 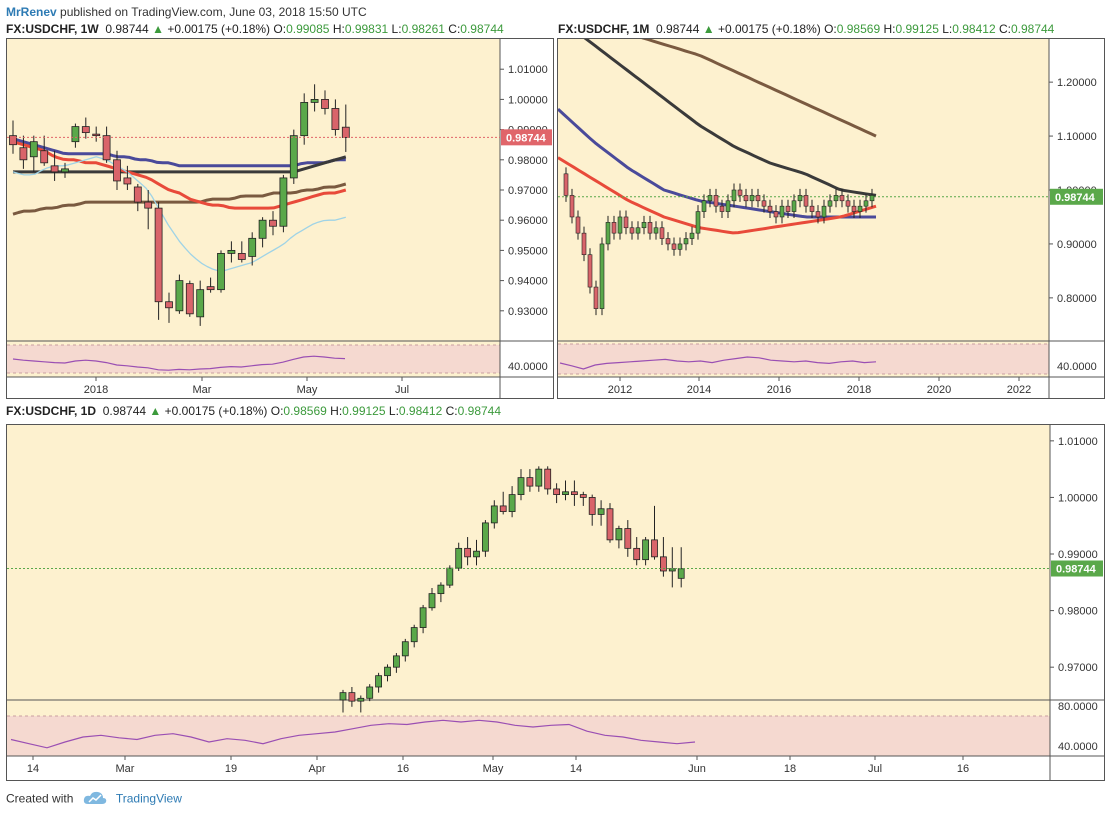 What do you see at coordinates (40, 798) in the screenshot?
I see `footer-created: Created with` at bounding box center [40, 798].